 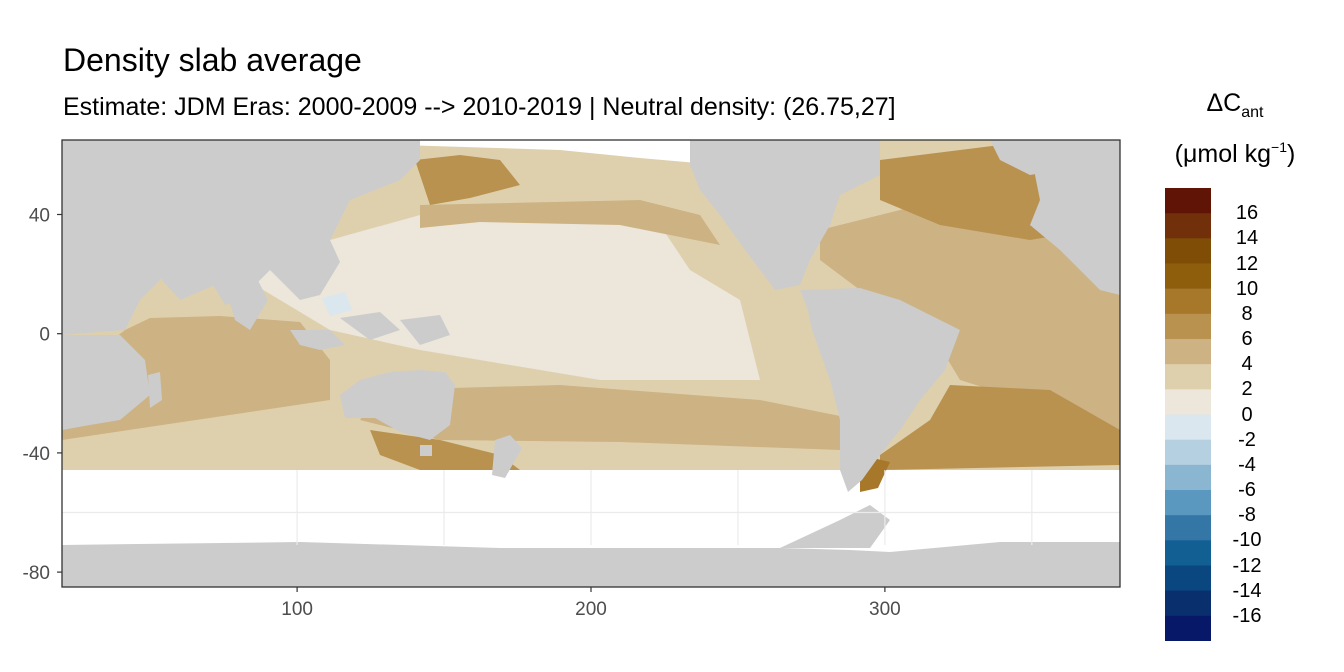 I want to click on legend-label: -4, so click(x=1247, y=464).